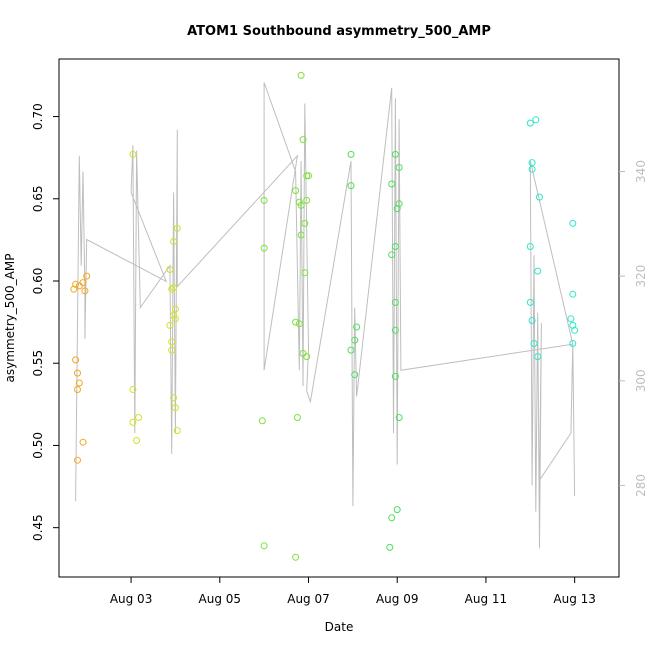  What do you see at coordinates (641, 276) in the screenshot?
I see `y2-tick-label: 320` at bounding box center [641, 276].